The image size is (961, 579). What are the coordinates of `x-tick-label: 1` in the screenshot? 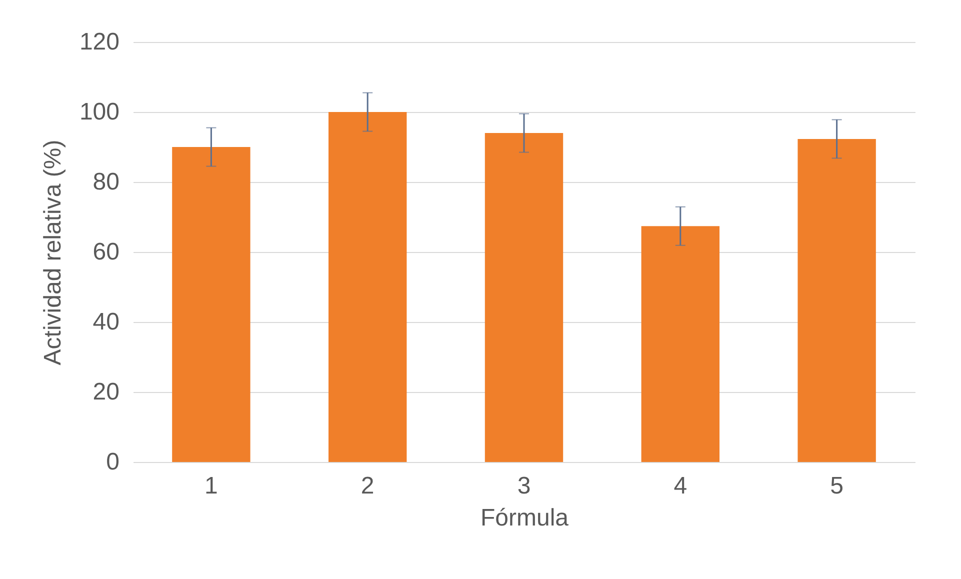 It's located at (211, 486).